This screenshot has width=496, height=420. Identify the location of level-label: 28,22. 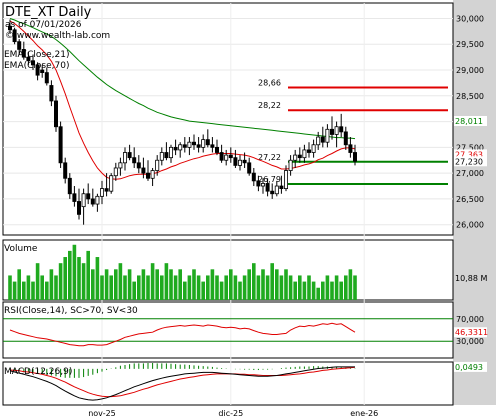
(269, 105).